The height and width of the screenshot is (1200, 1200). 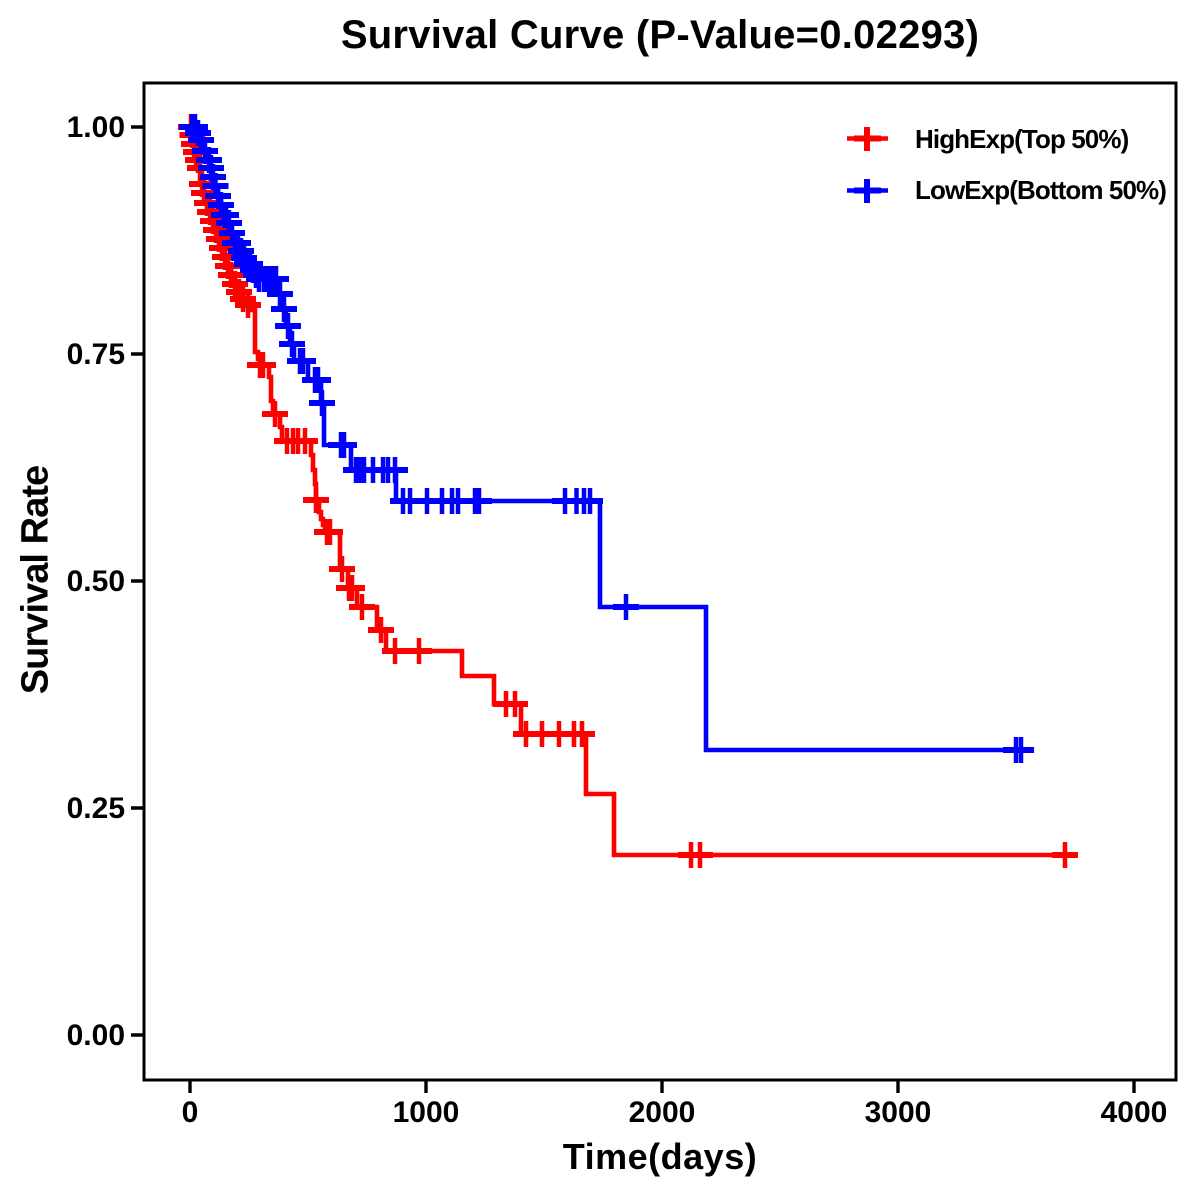 I want to click on svg-text: 0, so click(x=190, y=1112).